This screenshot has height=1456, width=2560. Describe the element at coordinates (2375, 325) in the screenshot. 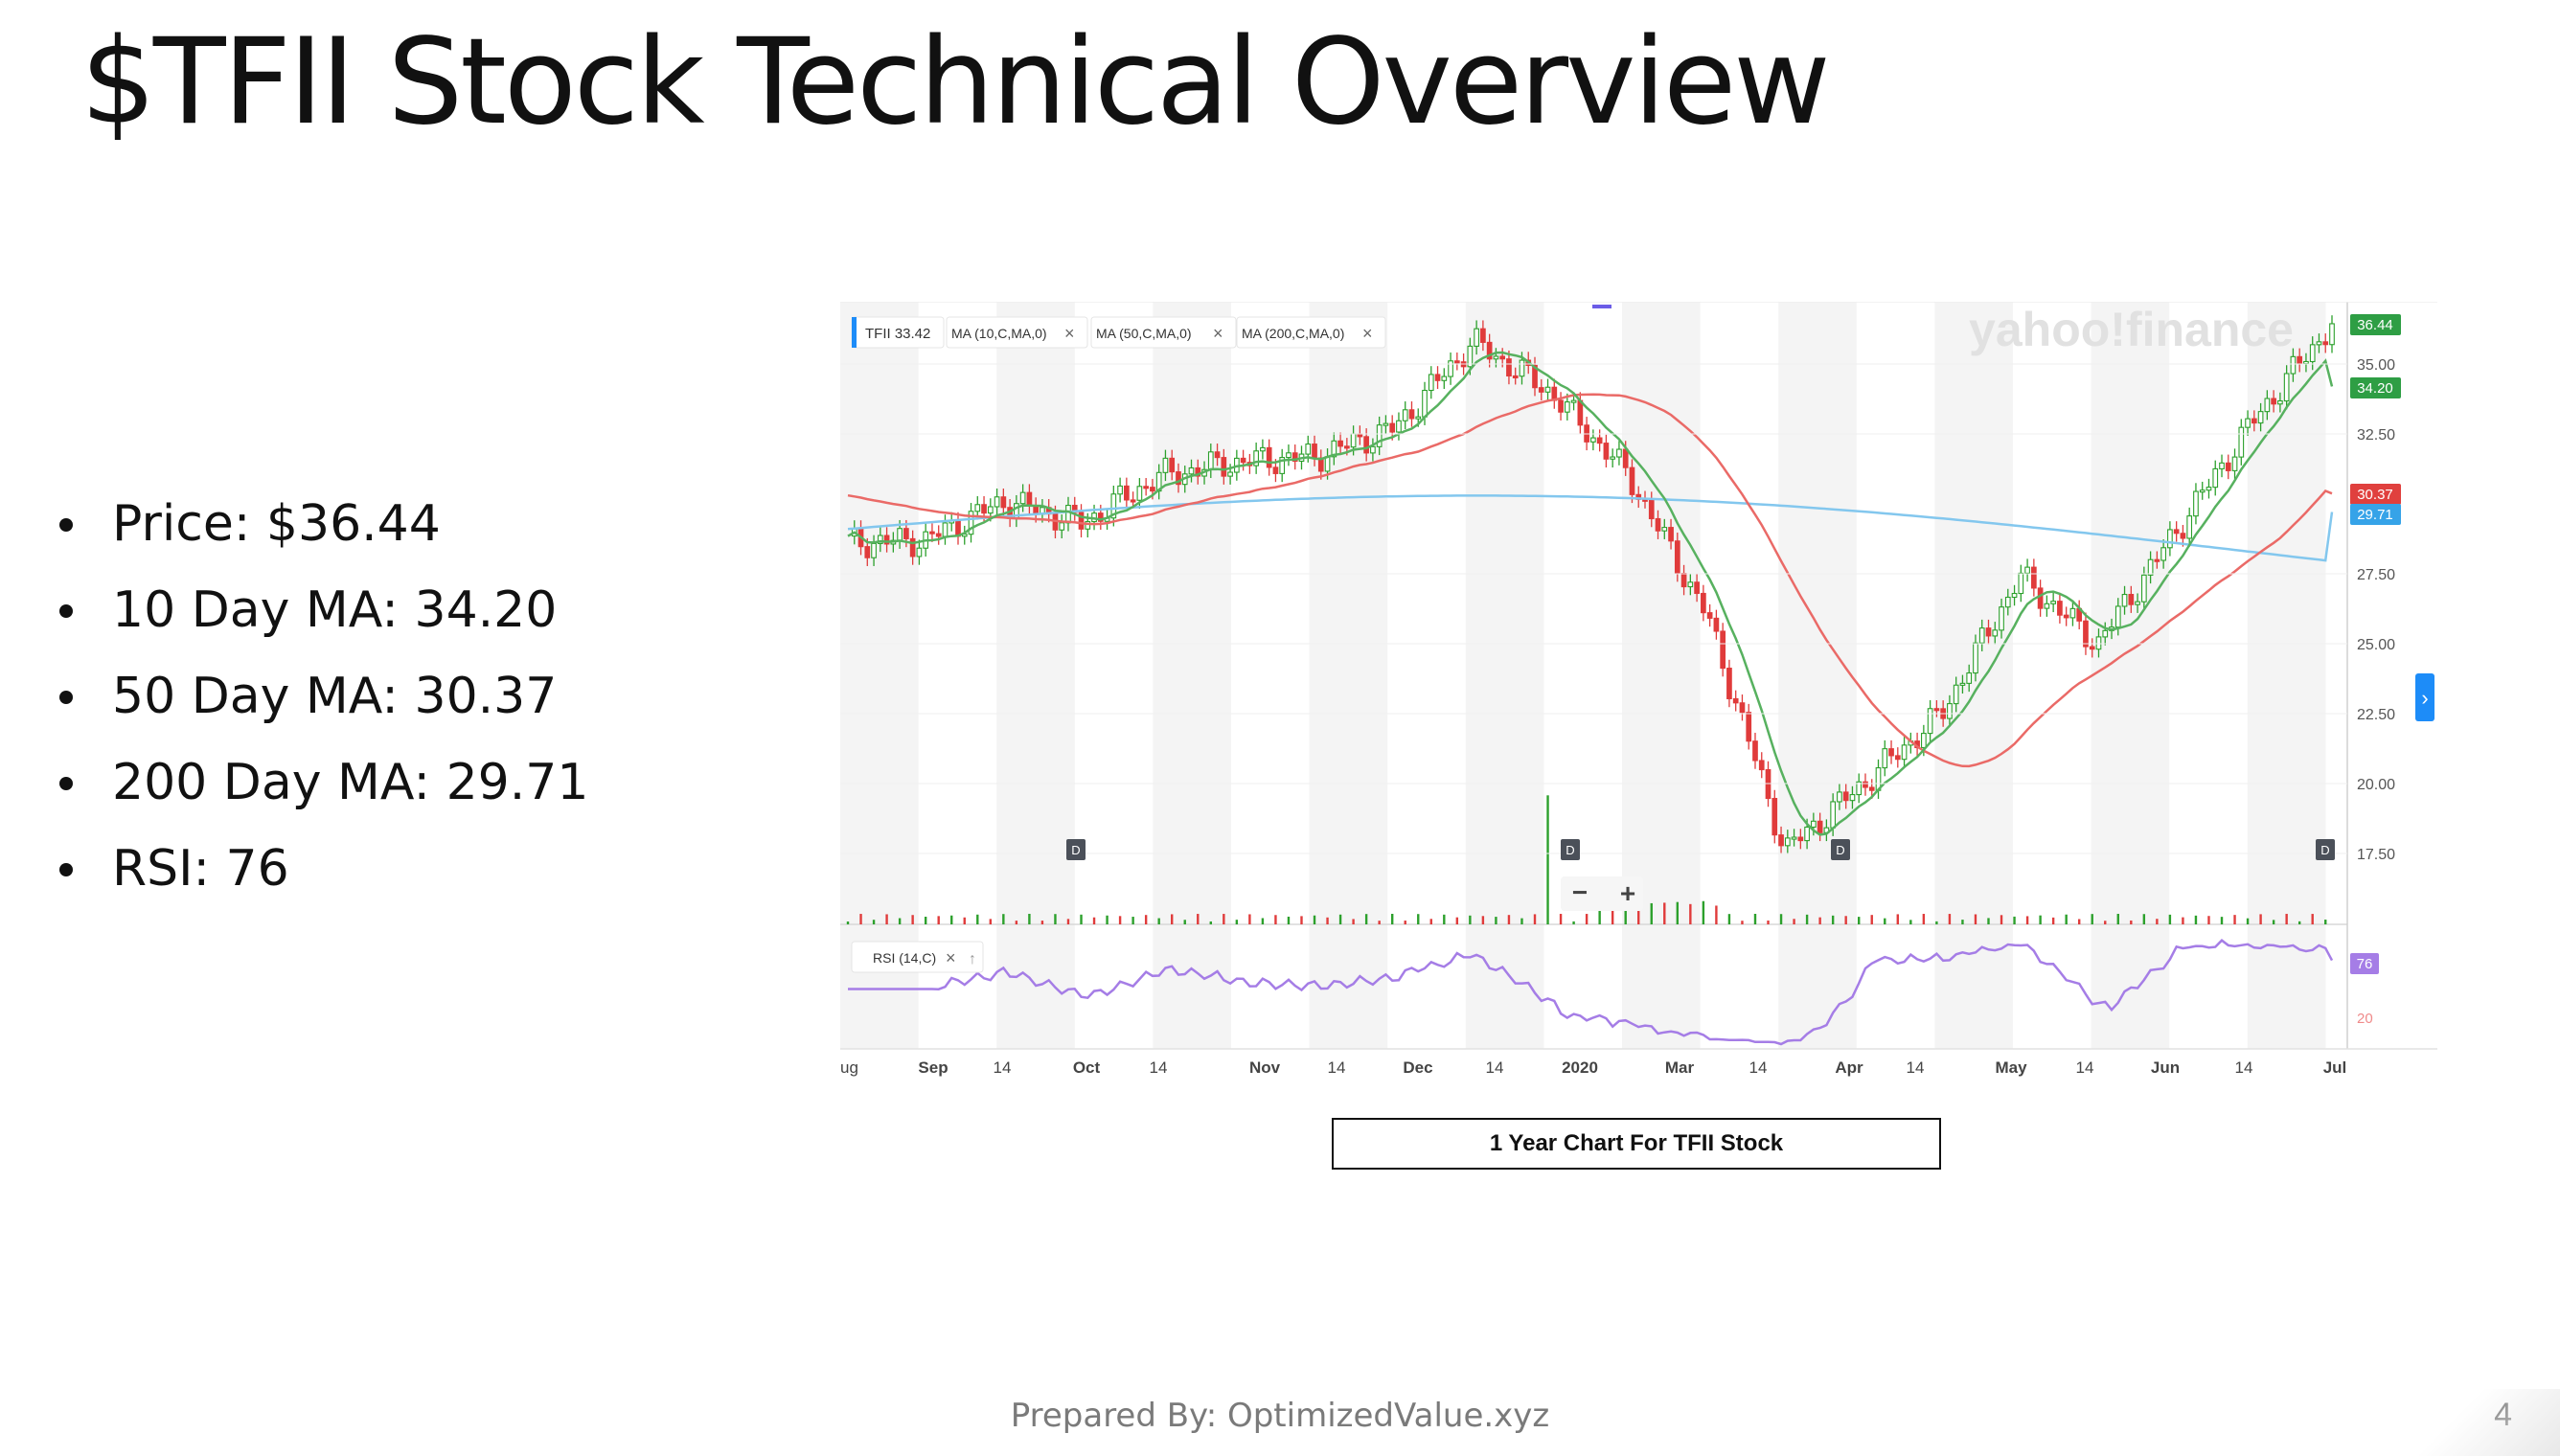

I see `badge-last: 36.44` at that location.